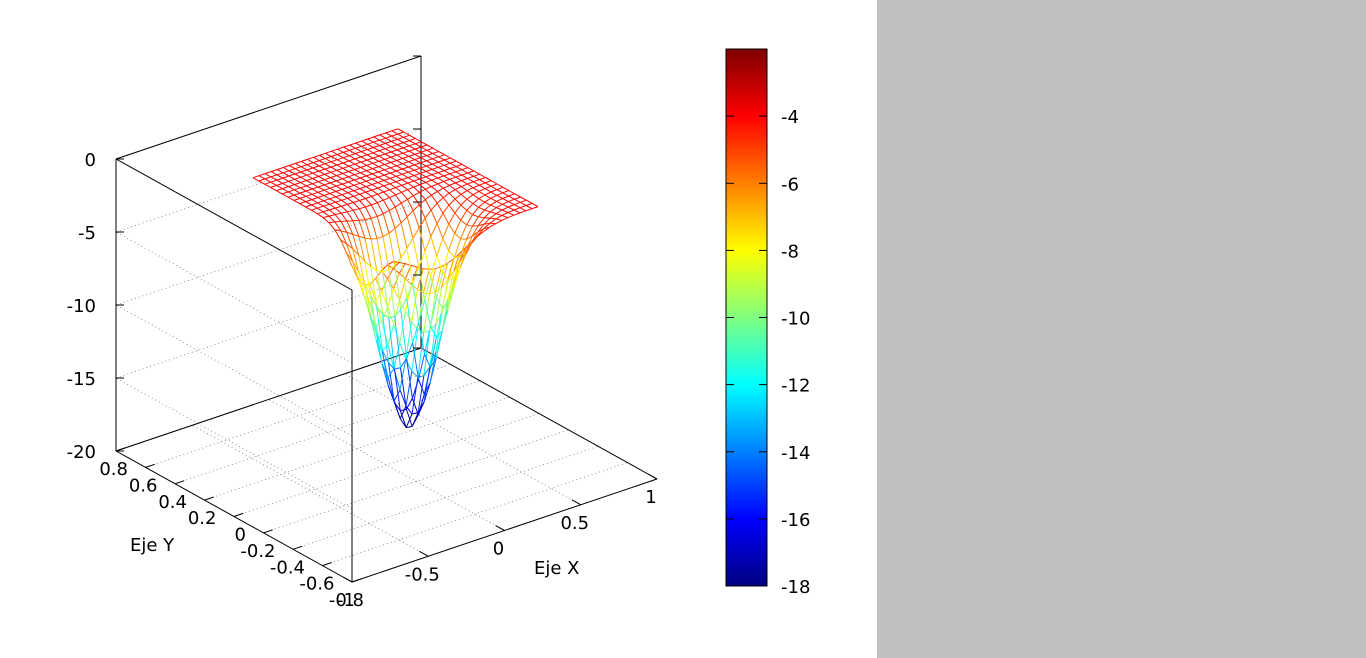 The width and height of the screenshot is (1366, 658). Describe the element at coordinates (87, 233) in the screenshot. I see `z-tick-label: -5` at that location.